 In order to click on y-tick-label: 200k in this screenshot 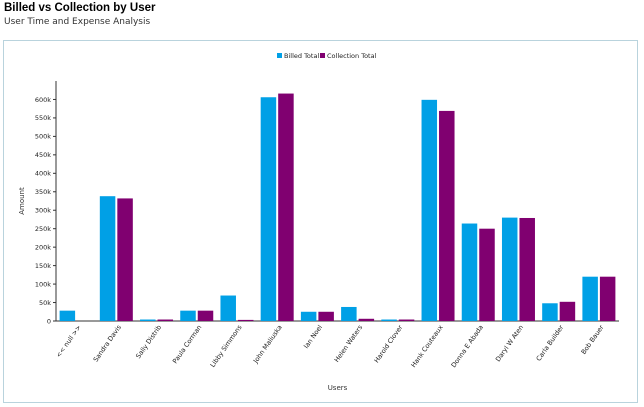, I will do `click(43, 247)`.